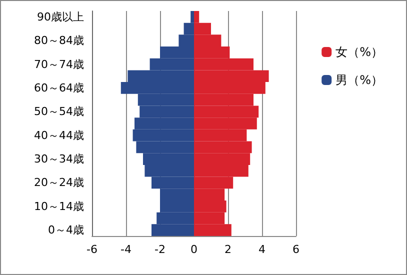 This screenshot has width=407, height=275. I want to click on y-tick-label: 60～64歳, so click(59, 87).